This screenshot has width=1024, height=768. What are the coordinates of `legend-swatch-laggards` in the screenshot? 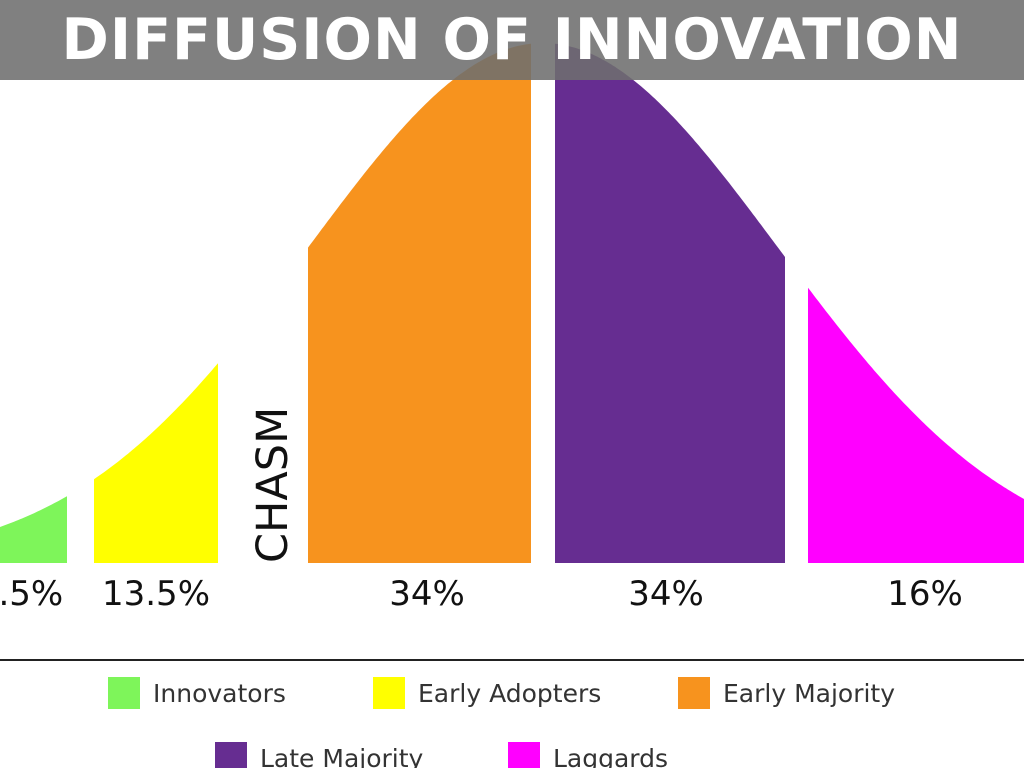 It's located at (524, 755).